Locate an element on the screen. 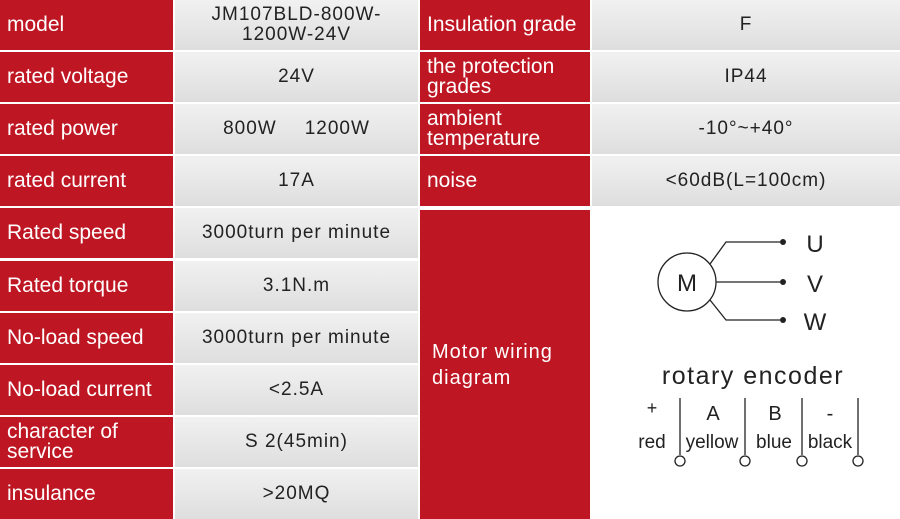 This screenshot has width=900, height=519. label-cell: Rated torque is located at coordinates (86, 285).